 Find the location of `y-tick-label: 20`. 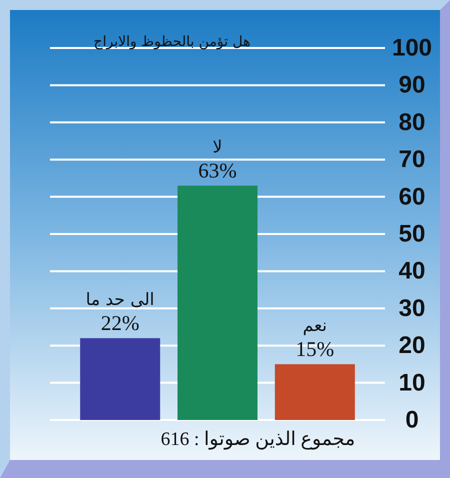

y-tick-label: 20 is located at coordinates (412, 346).